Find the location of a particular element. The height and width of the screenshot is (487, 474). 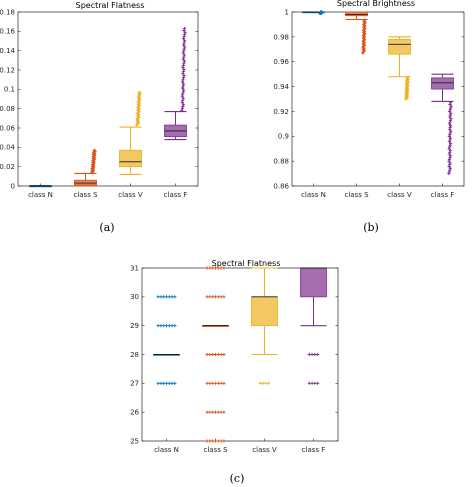

x-tick-label: class N is located at coordinates (166, 450).